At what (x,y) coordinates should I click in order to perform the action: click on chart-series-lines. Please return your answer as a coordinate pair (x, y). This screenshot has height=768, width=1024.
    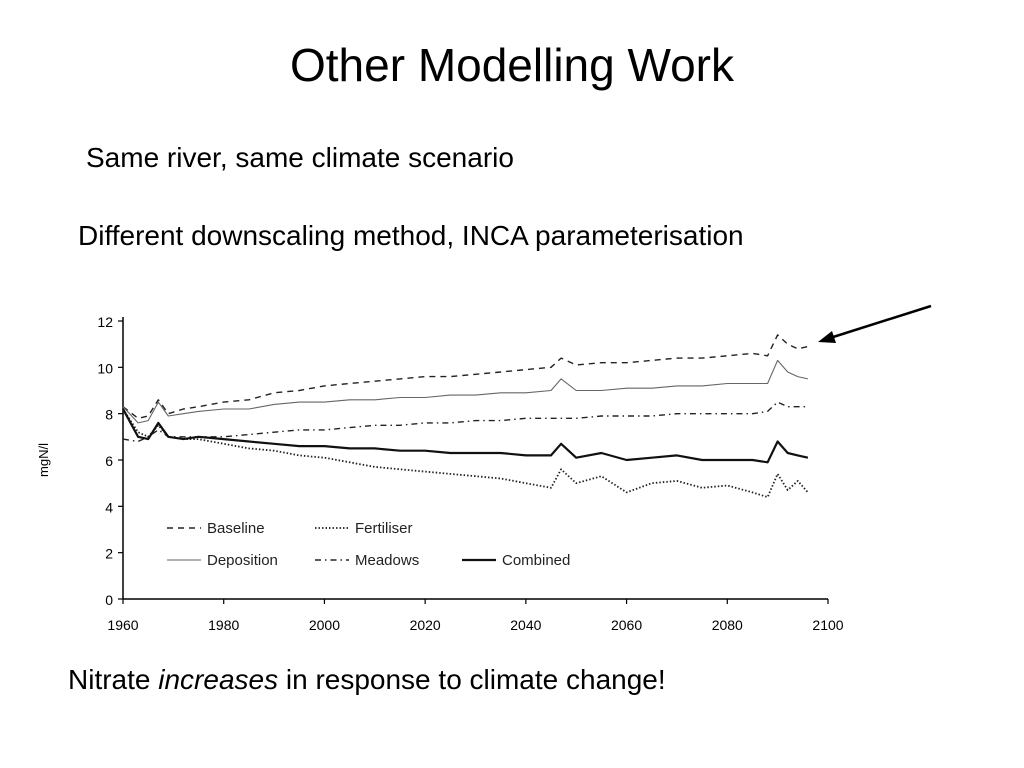
    Looking at the image, I should click on (465, 416).